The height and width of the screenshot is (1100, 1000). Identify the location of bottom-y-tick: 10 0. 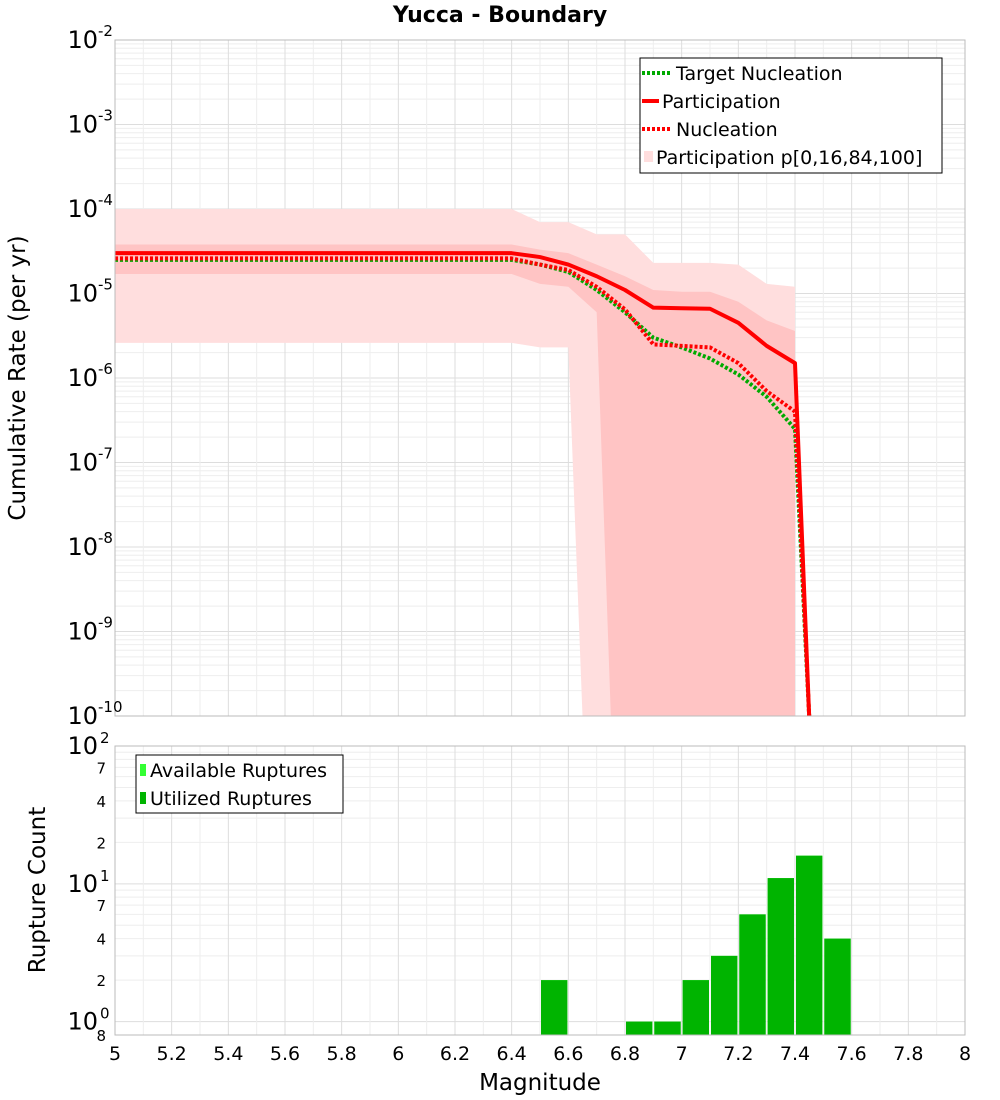
(88, 1020).